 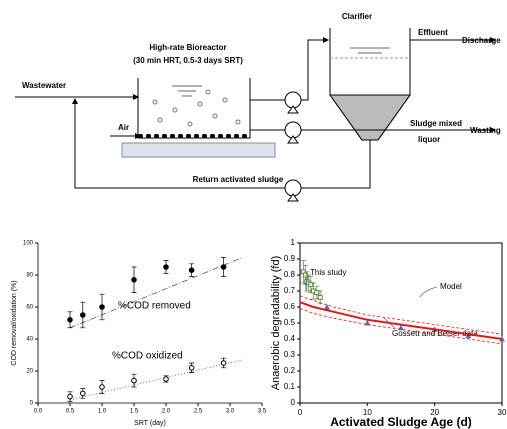 What do you see at coordinates (134, 412) in the screenshot?
I see `x-tick-label: 1.5` at bounding box center [134, 412].